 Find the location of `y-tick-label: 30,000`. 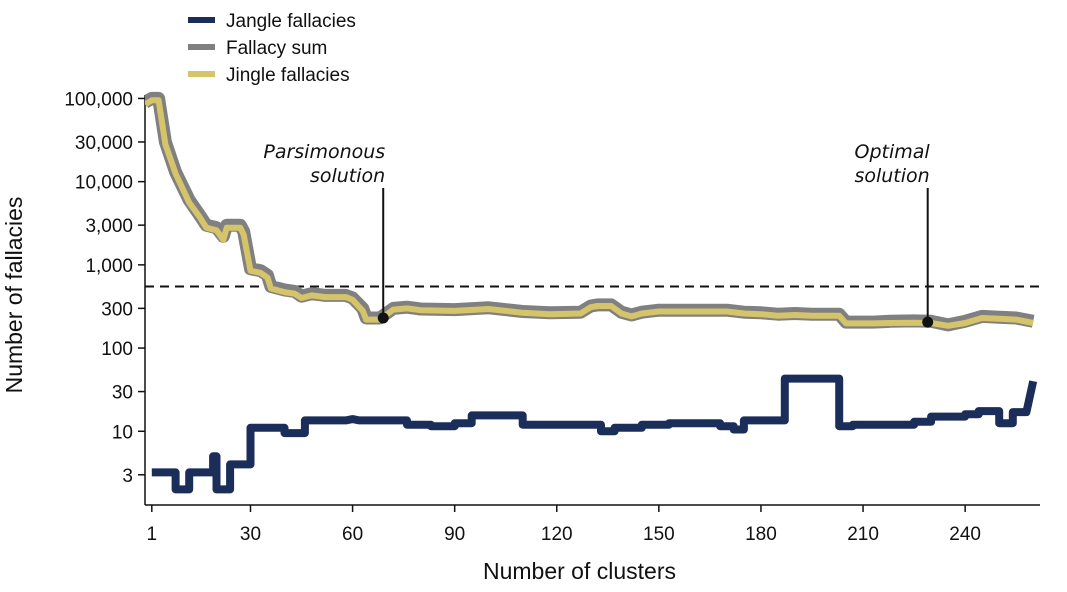

y-tick-label: 30,000 is located at coordinates (104, 143).